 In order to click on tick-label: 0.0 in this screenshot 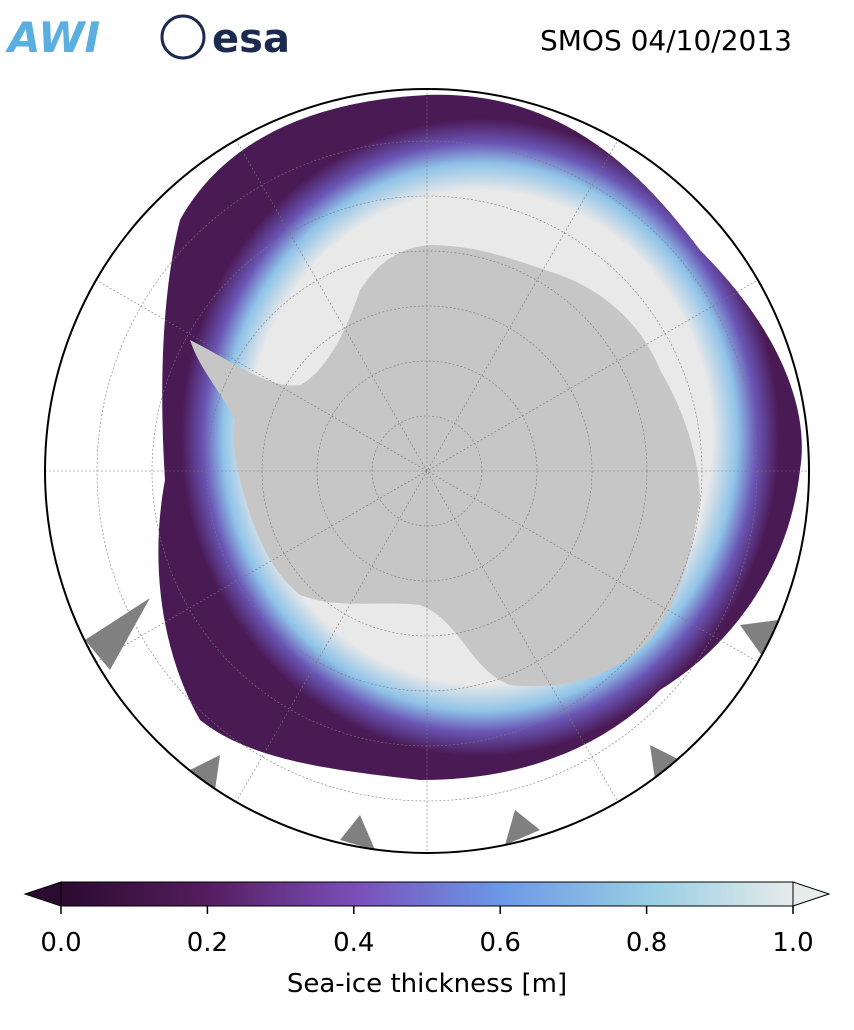, I will do `click(60, 943)`.